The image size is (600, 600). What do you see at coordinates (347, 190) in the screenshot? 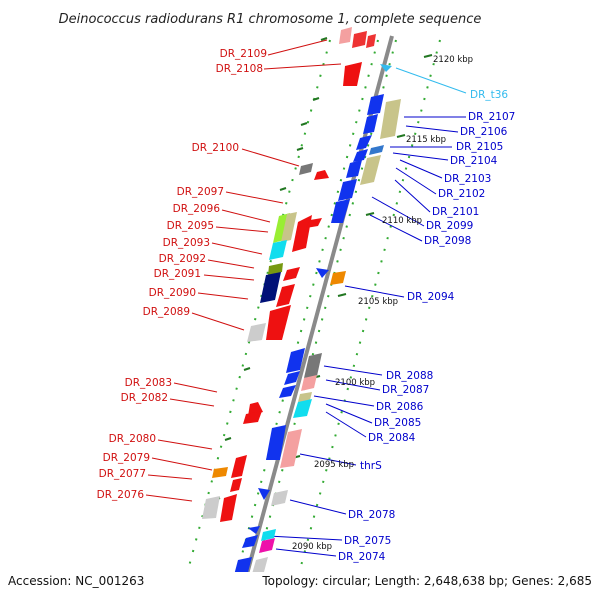
I see `feature-dr2099` at bounding box center [347, 190].